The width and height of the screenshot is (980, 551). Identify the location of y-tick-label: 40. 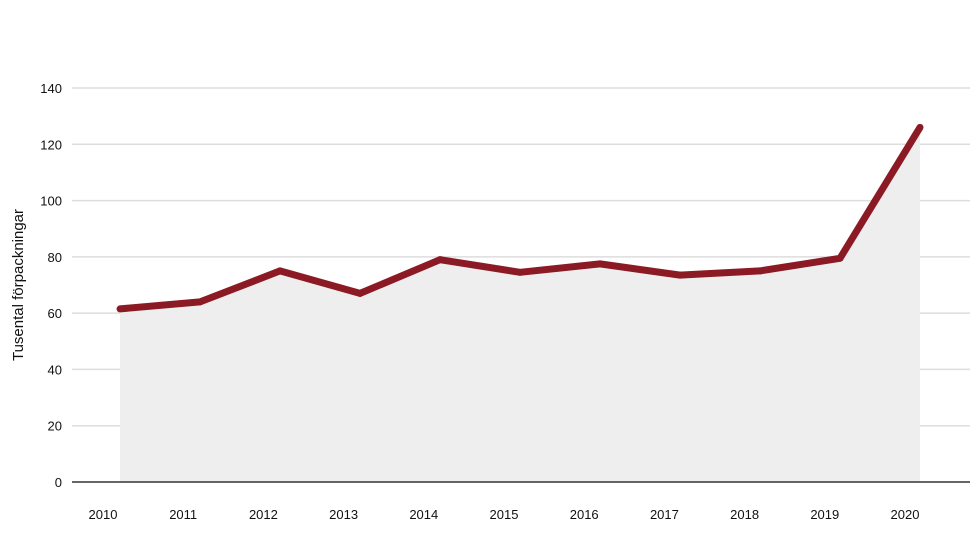
(55, 369).